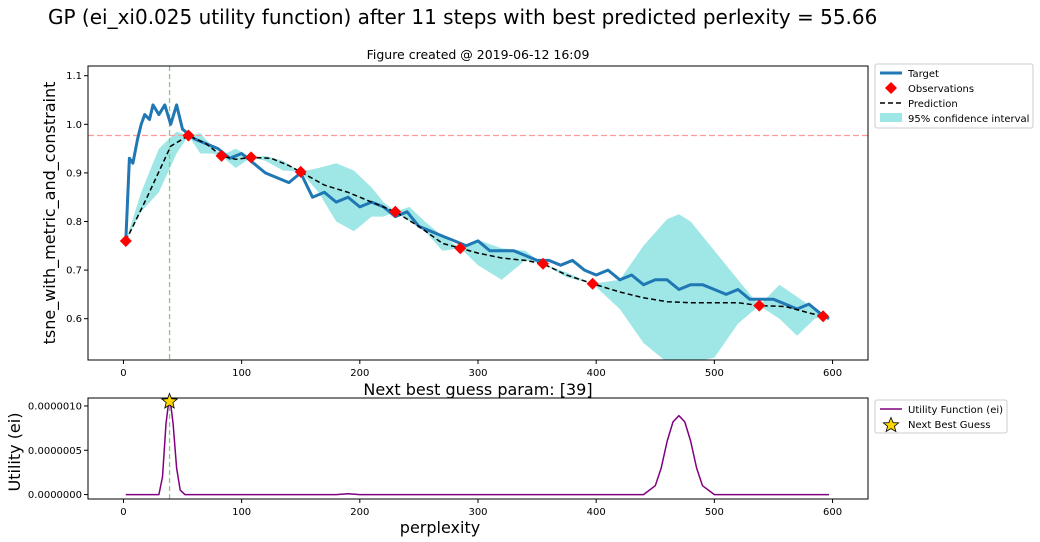 This screenshot has height=542, width=1040. Describe the element at coordinates (14, 452) in the screenshot. I see `utility-plot-ylabel: Utility (ei)` at that location.